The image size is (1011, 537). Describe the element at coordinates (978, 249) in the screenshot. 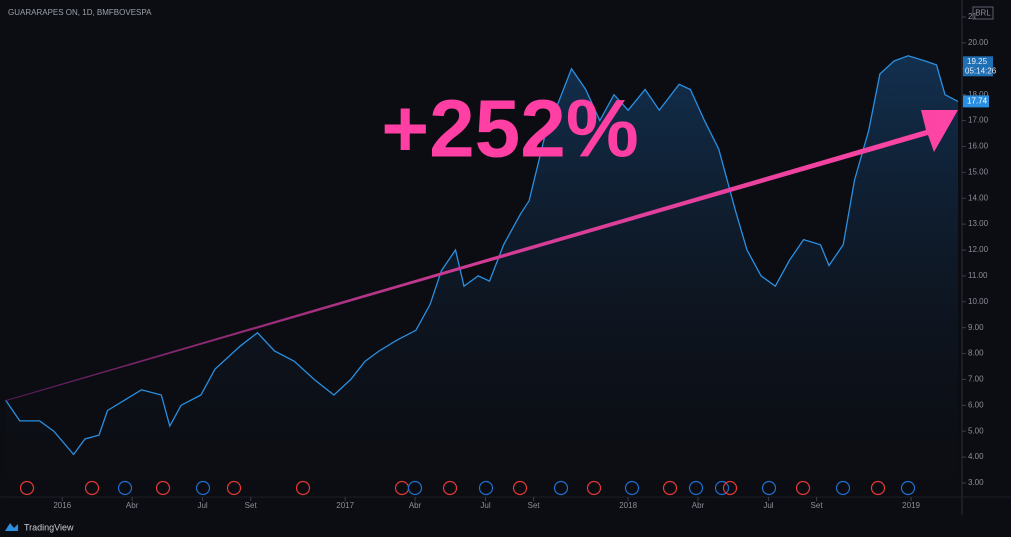

I see `y-tick-label: 12.00` at that location.